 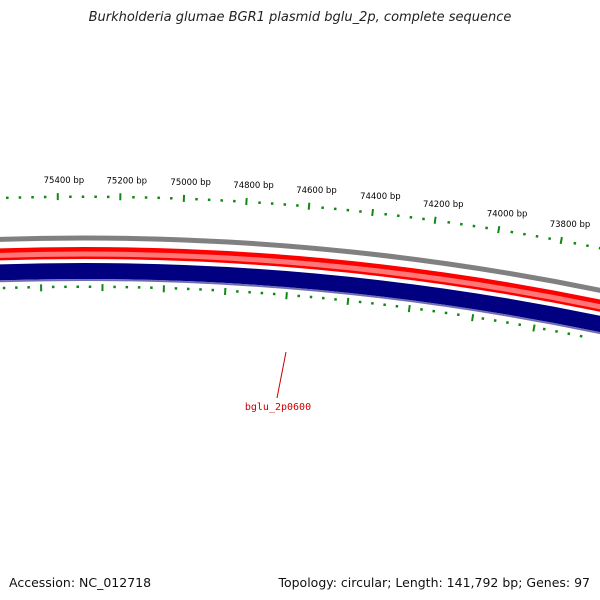 What do you see at coordinates (309, 219) in the screenshot?
I see `outer-major-ticks` at bounding box center [309, 219].